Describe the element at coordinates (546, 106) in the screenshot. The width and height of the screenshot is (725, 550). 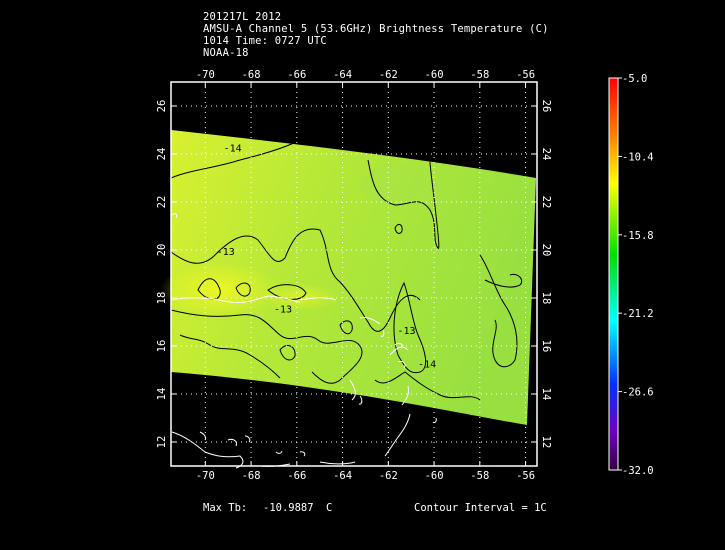
I see `lat-tick-label-right: 26` at that location.